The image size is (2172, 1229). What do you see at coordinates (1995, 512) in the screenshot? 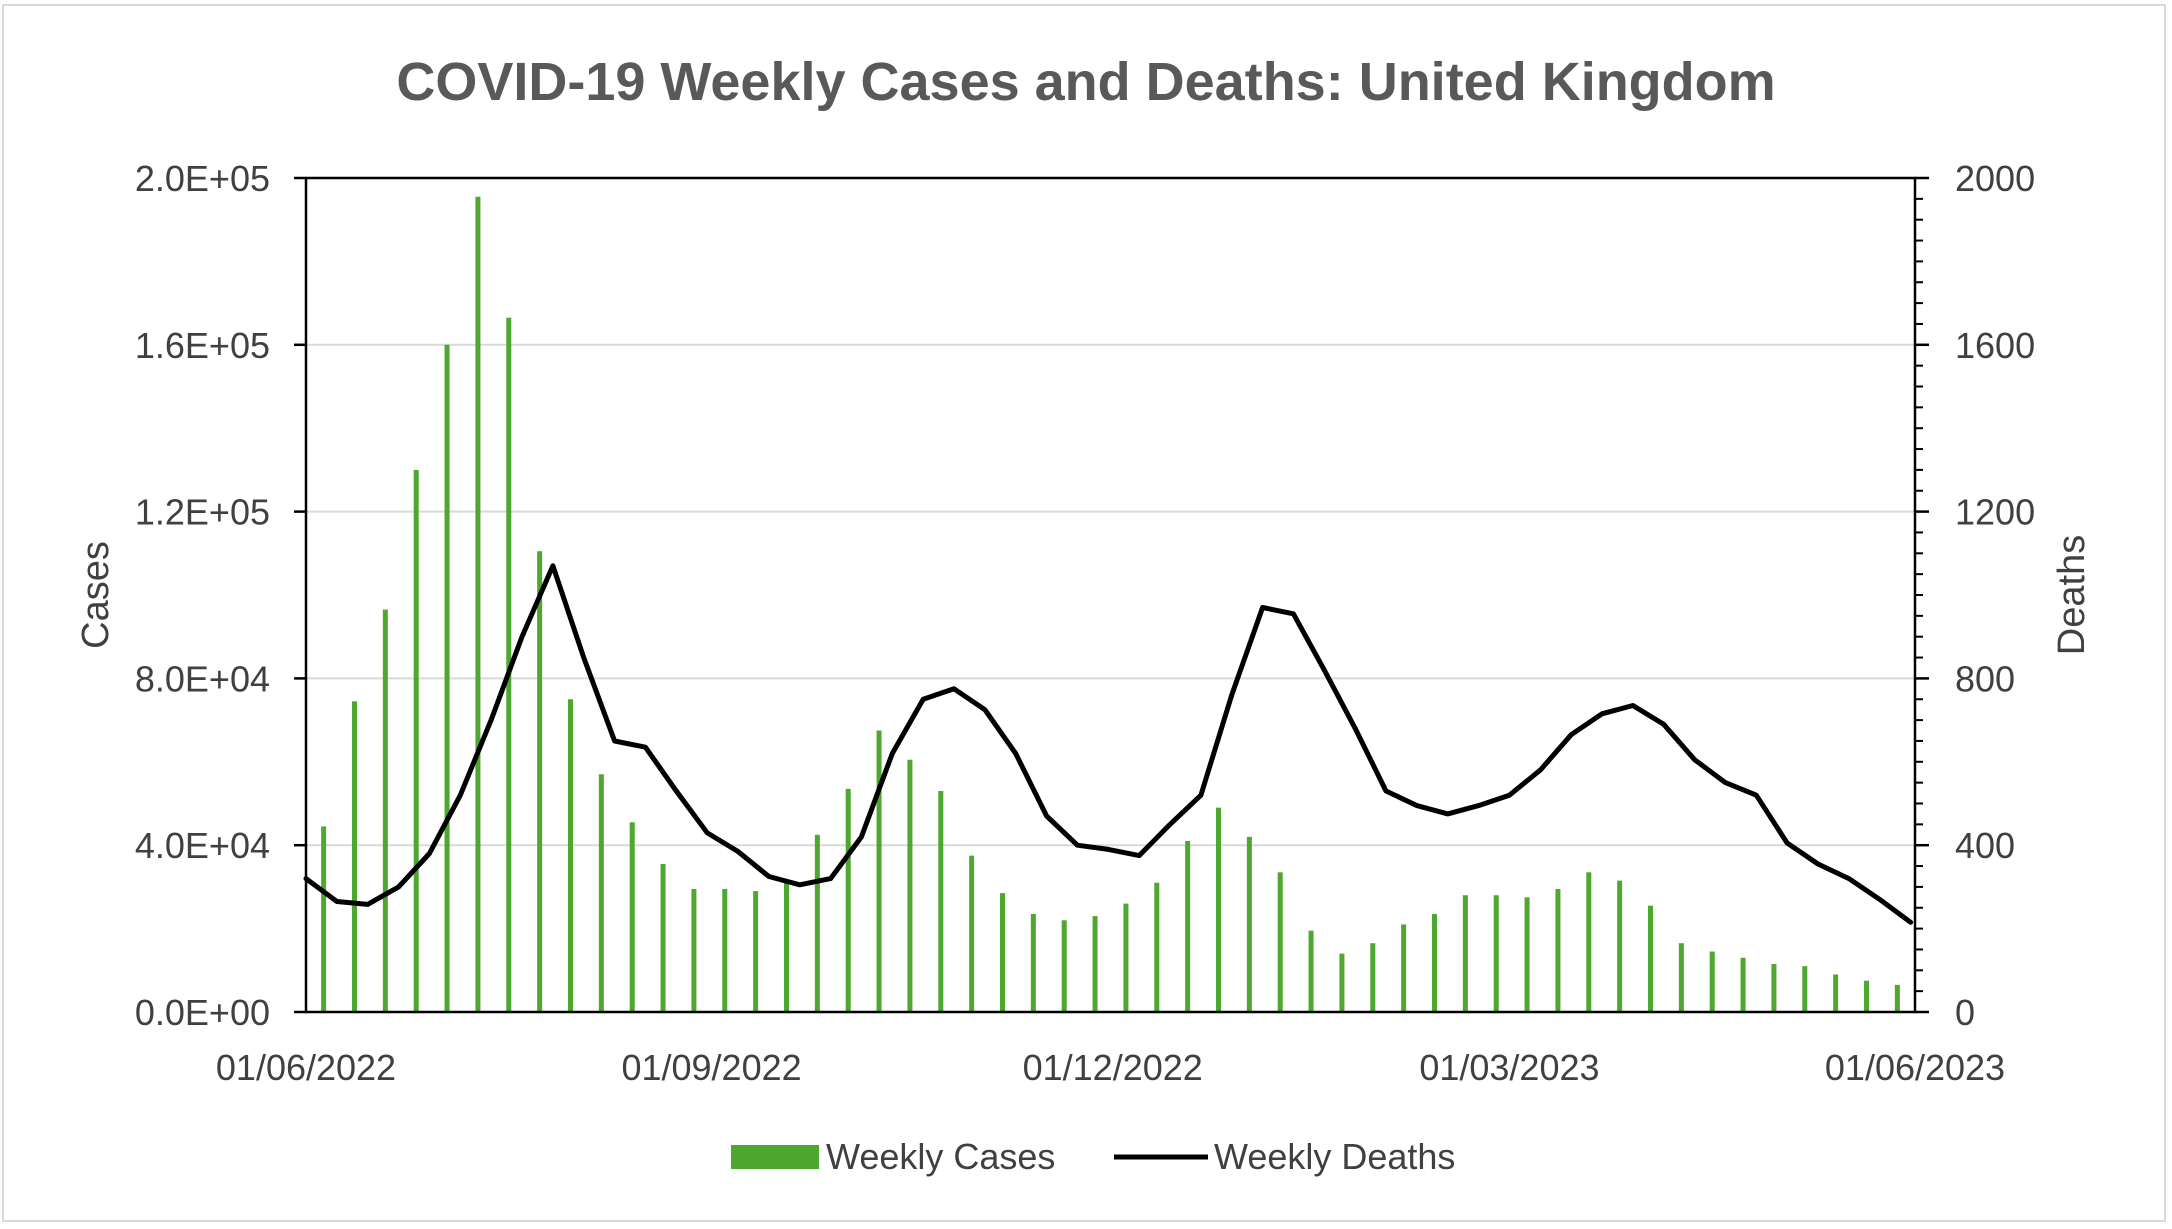
I see `right-tick-label: 1200` at bounding box center [1995, 512].